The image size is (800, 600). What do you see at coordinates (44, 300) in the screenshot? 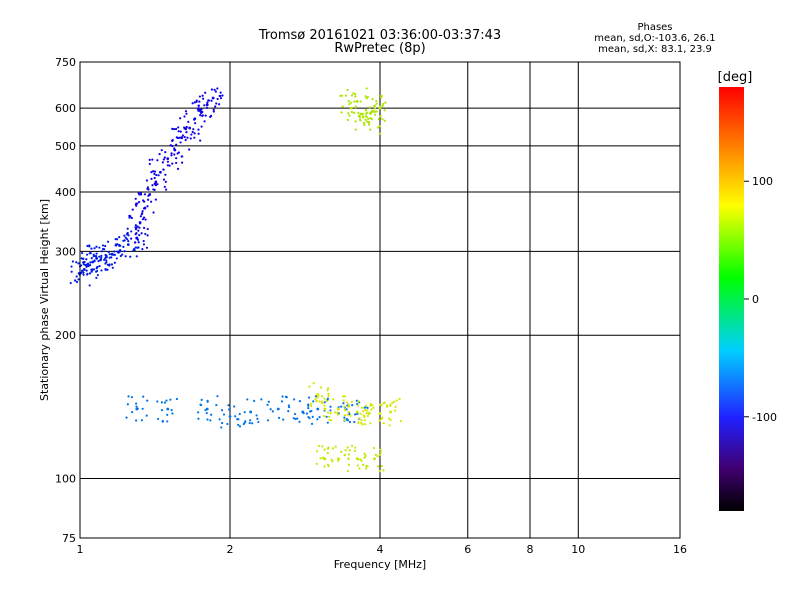
I see `y-axis-label: Stationary phase Virtual Height [km]` at bounding box center [44, 300].